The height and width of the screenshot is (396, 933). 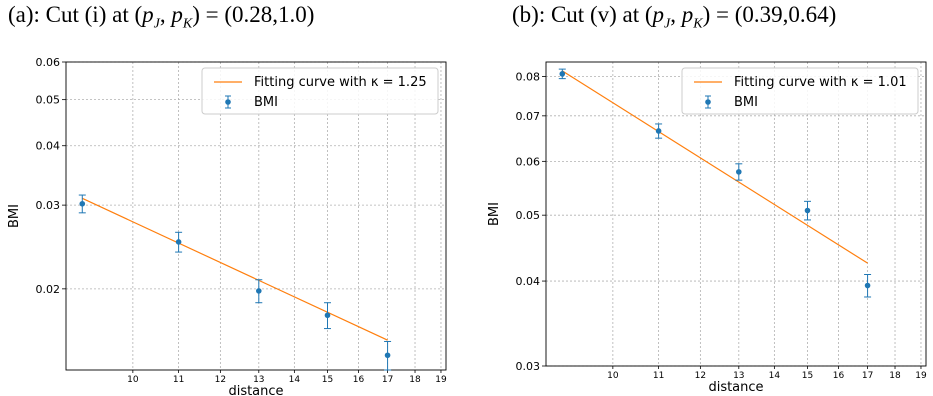 I want to click on y-tick-label: 0.02, so click(x=48, y=289).